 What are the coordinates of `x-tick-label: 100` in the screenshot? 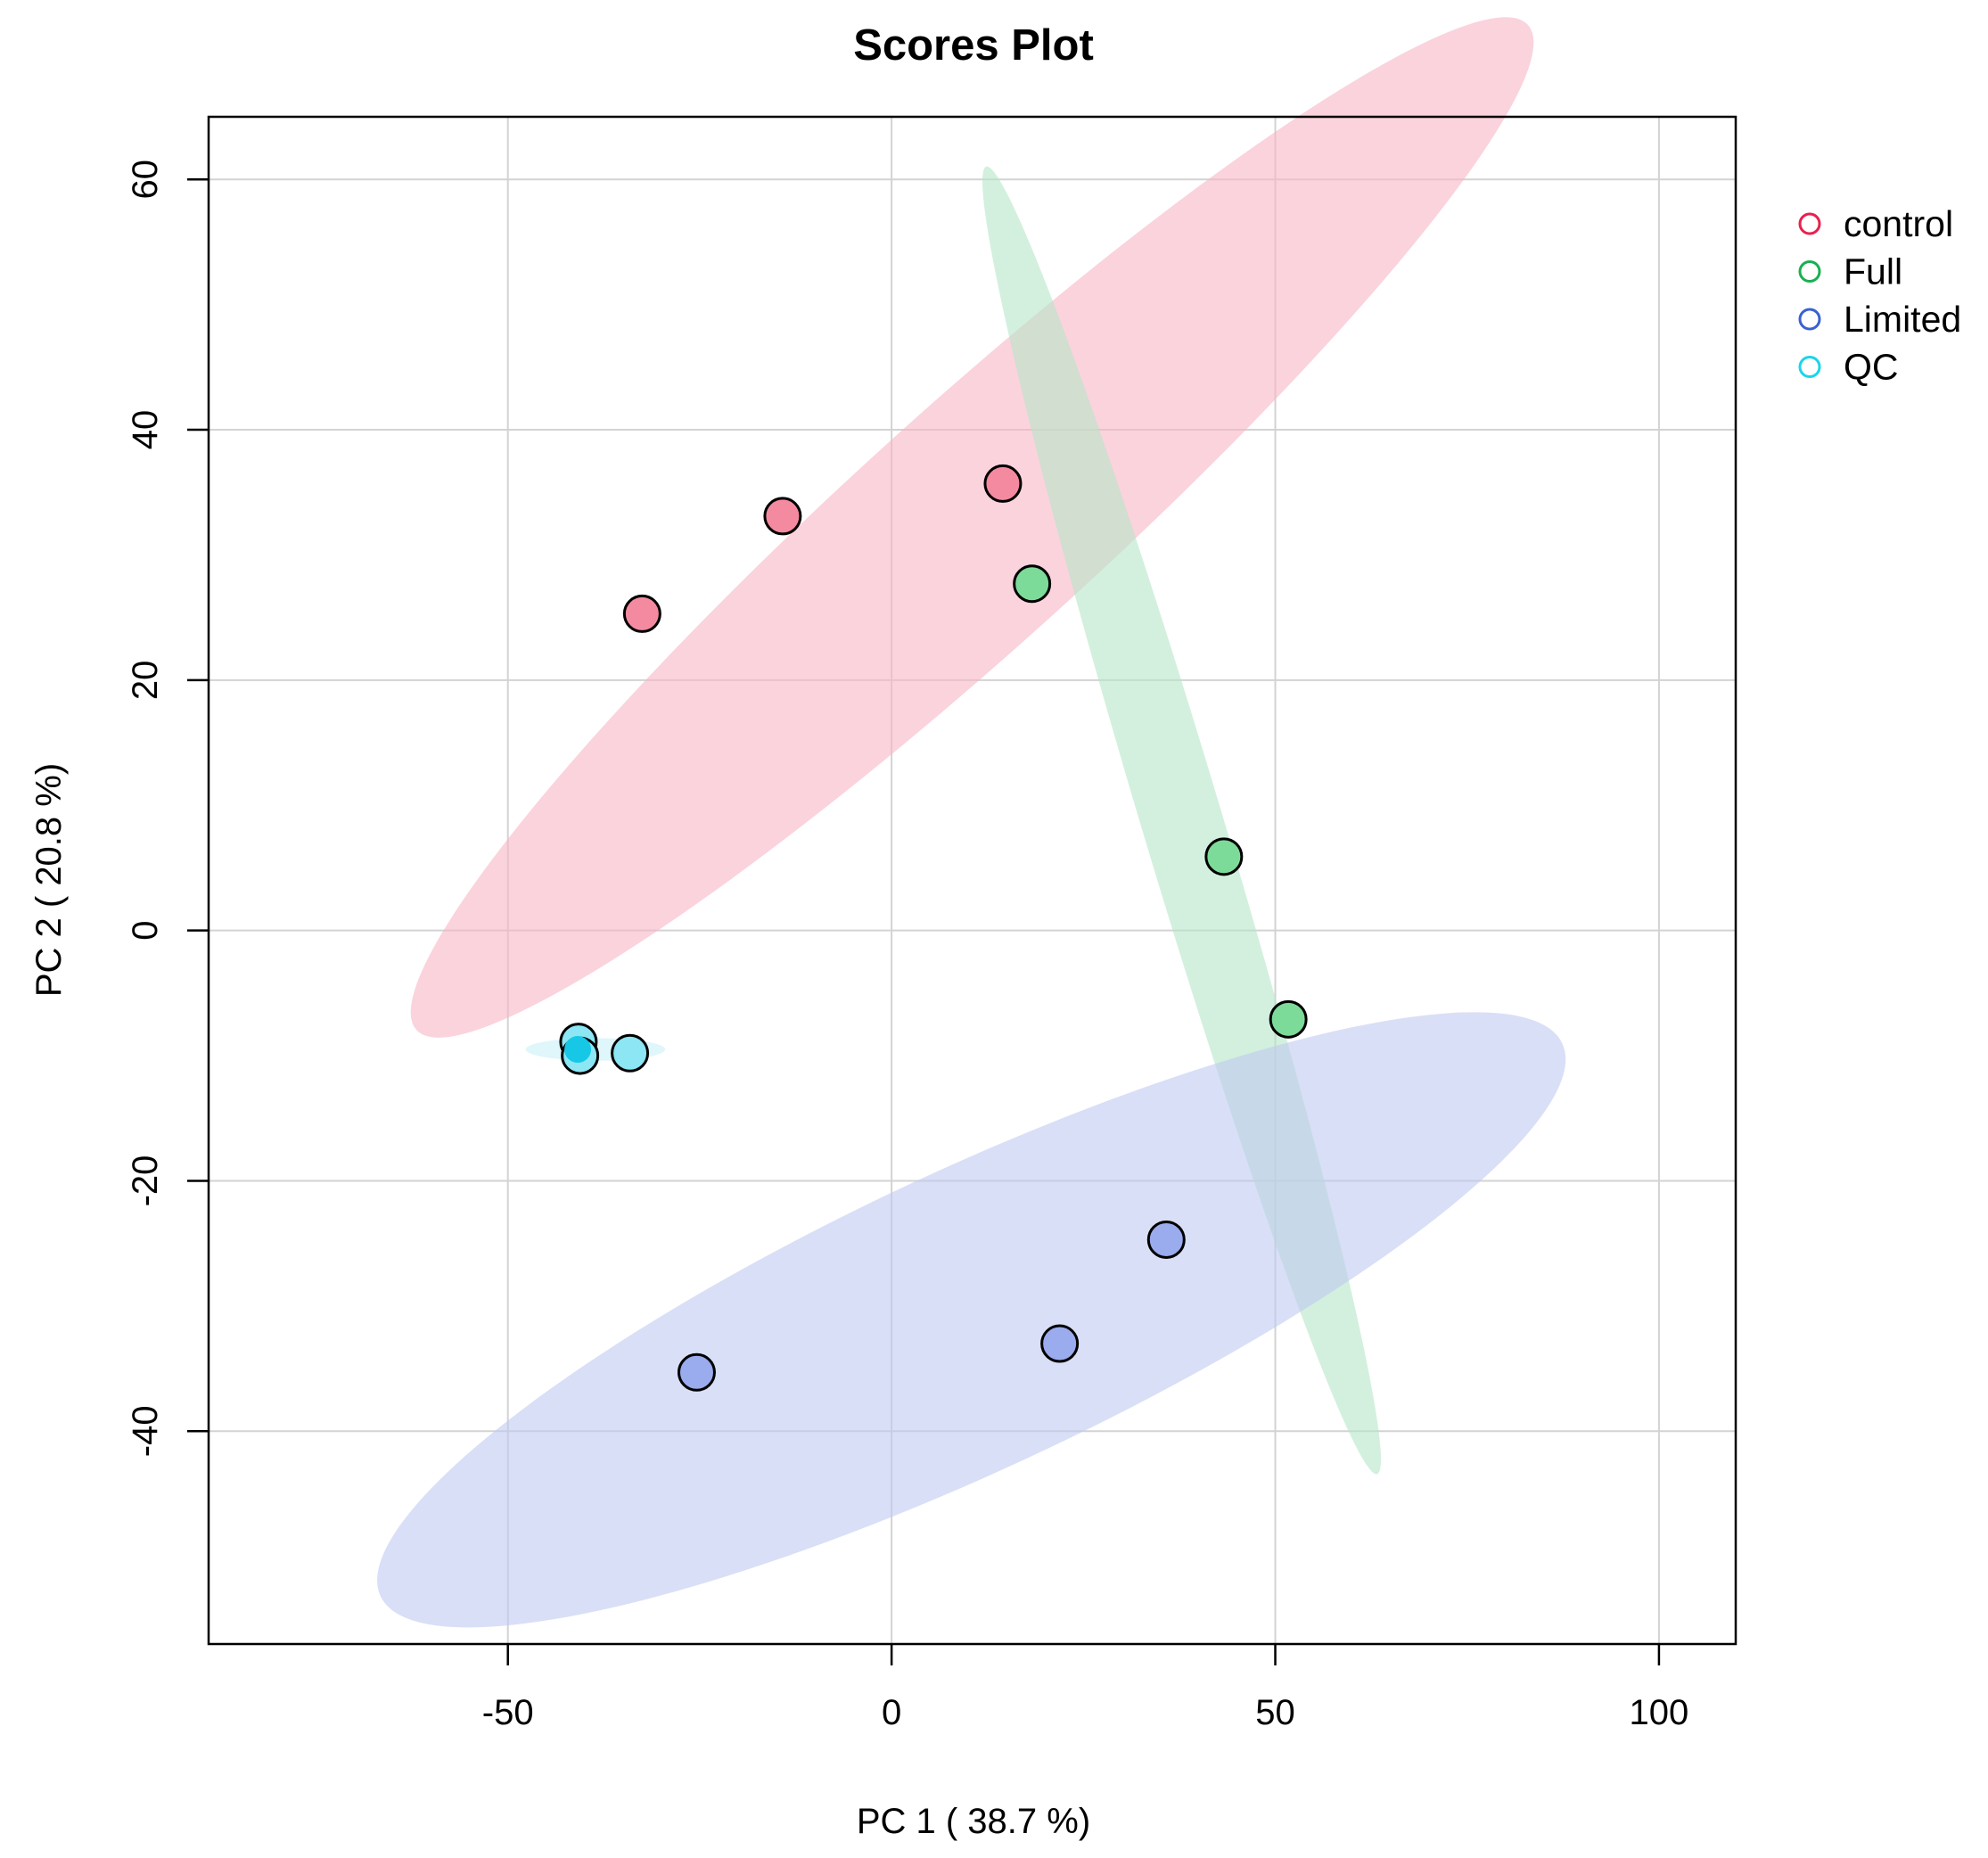 It's located at (1659, 1712).